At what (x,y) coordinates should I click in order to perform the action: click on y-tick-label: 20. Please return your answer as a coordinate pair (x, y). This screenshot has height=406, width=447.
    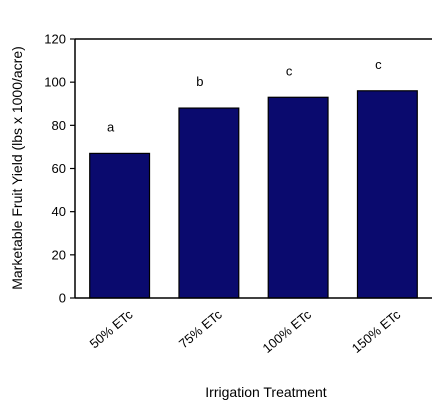
    Looking at the image, I should click on (59, 254).